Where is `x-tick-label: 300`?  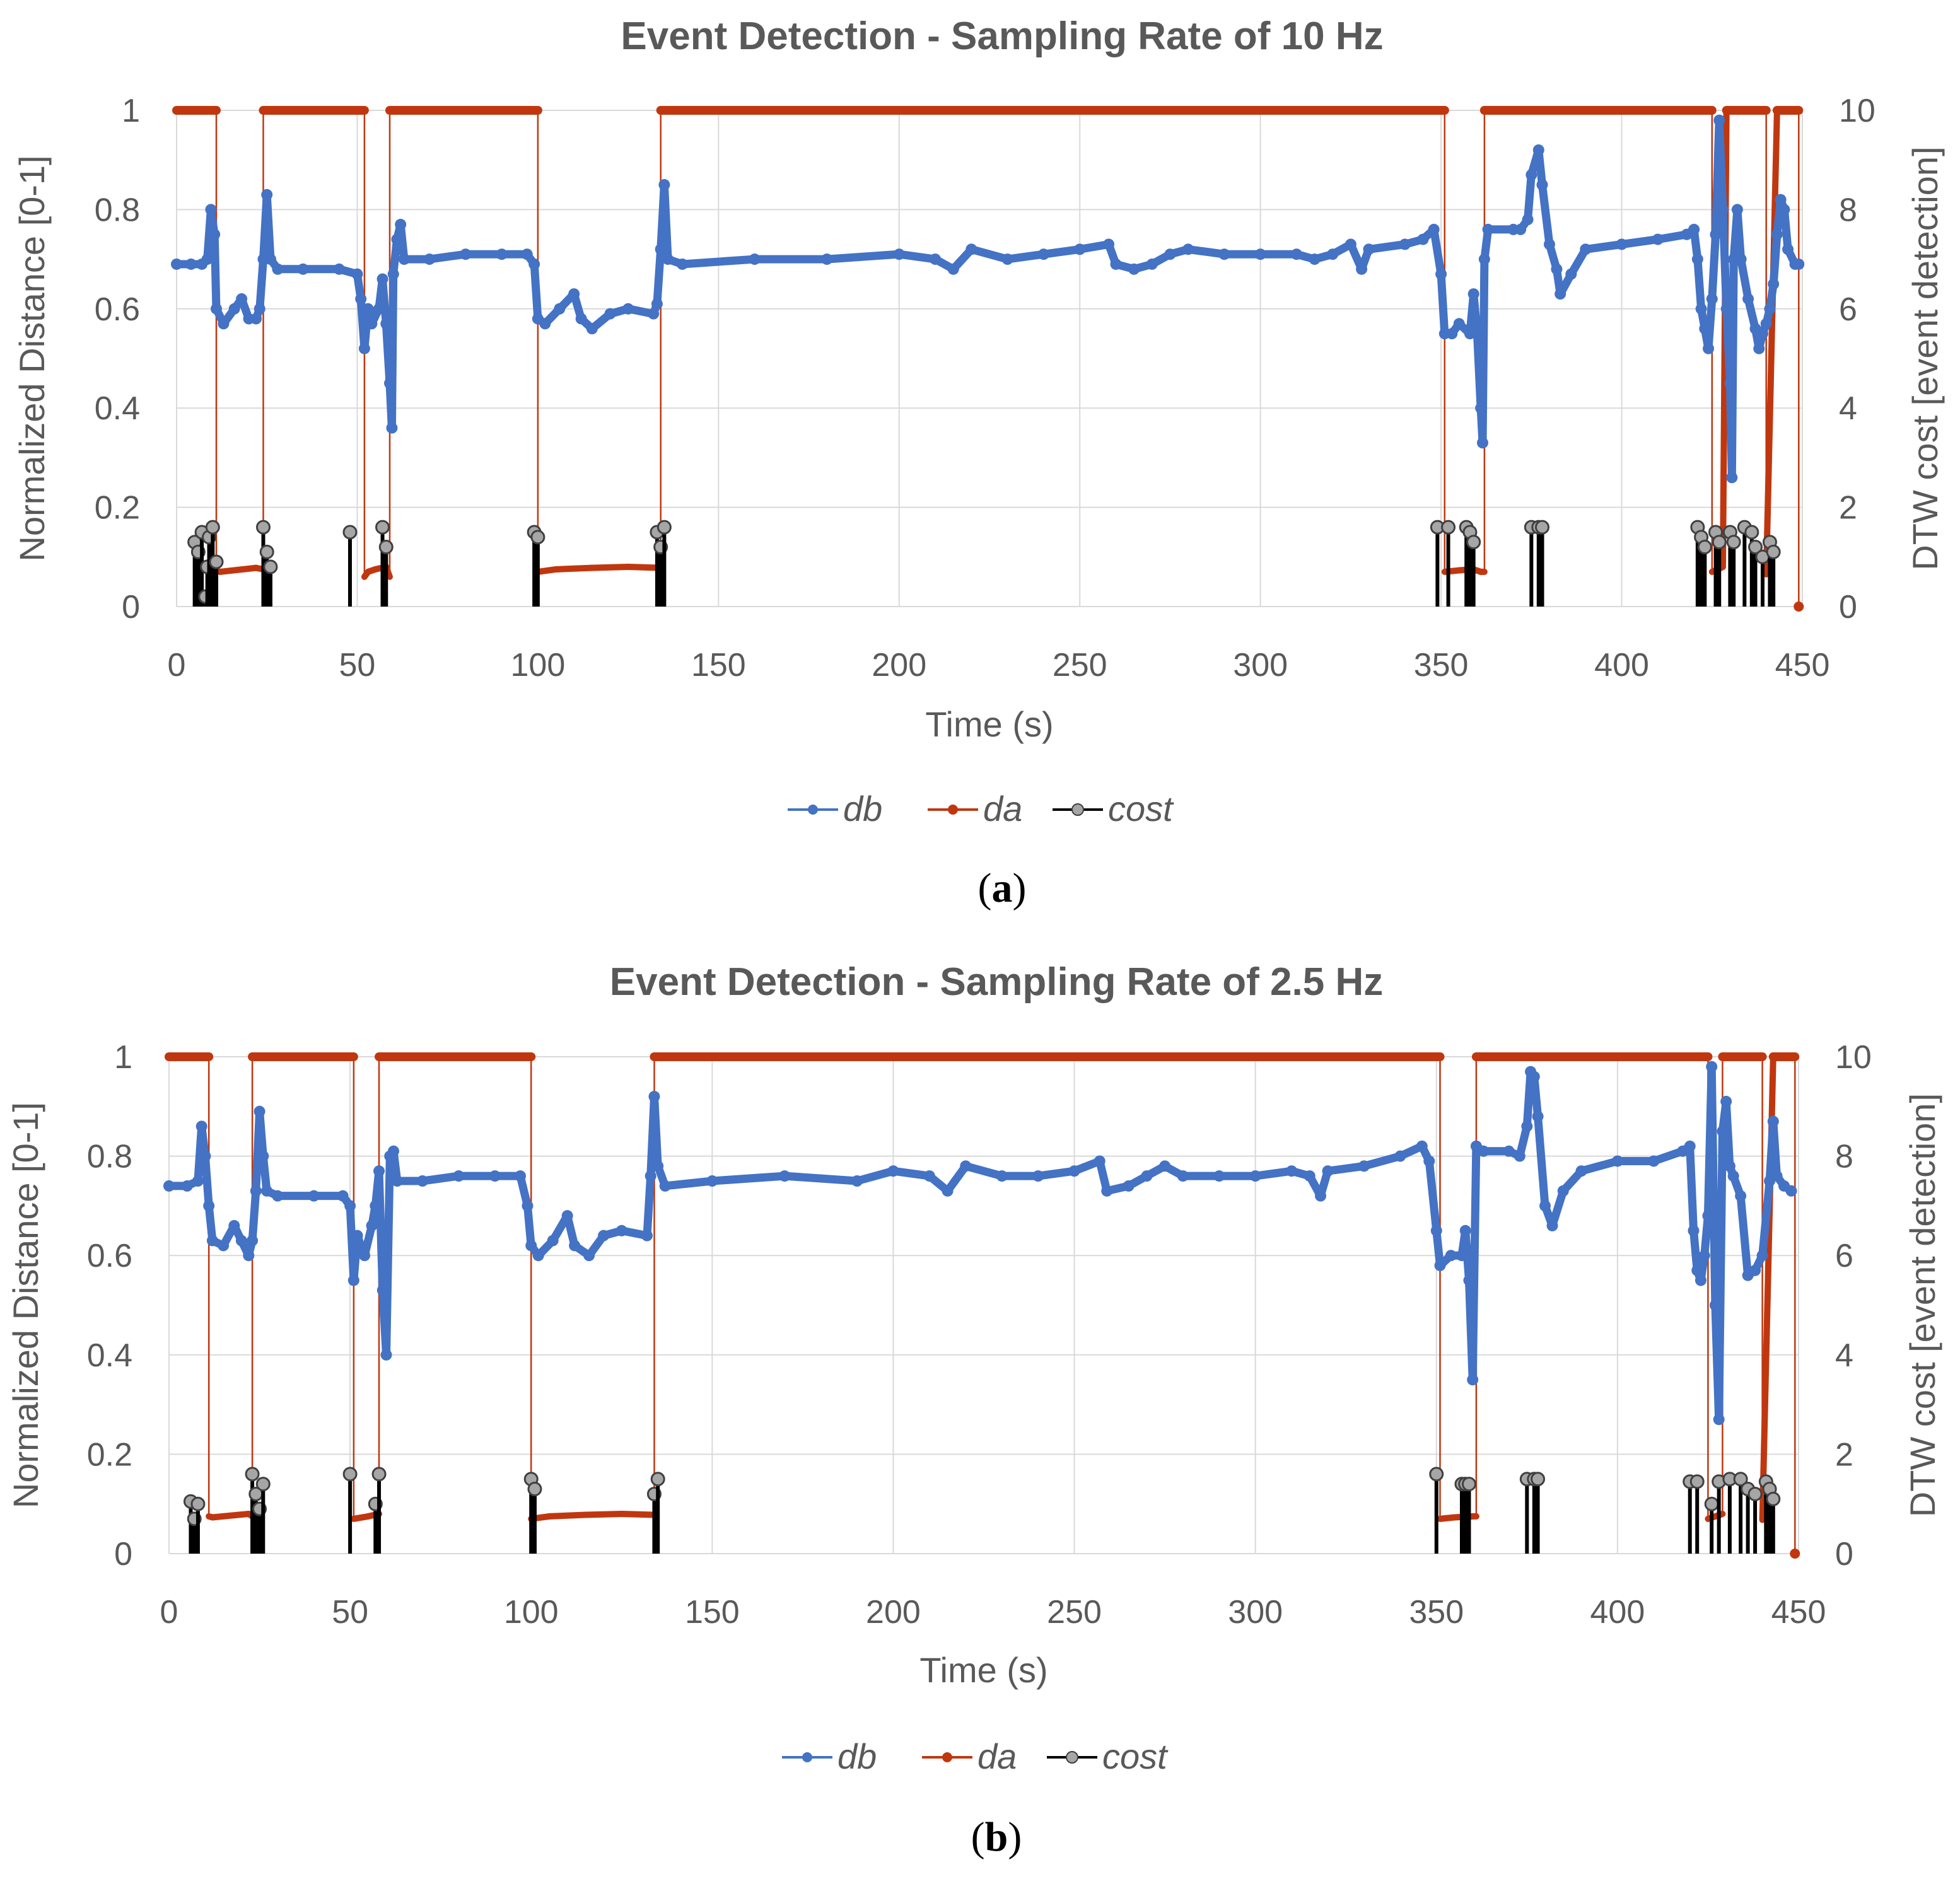 x-tick-label: 300 is located at coordinates (1255, 1612).